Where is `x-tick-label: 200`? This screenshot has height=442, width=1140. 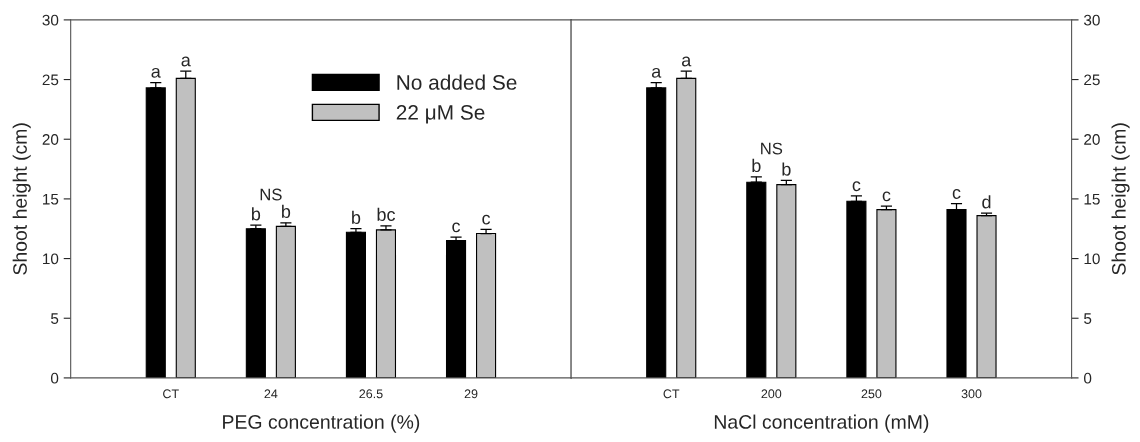 x-tick-label: 200 is located at coordinates (771, 394).